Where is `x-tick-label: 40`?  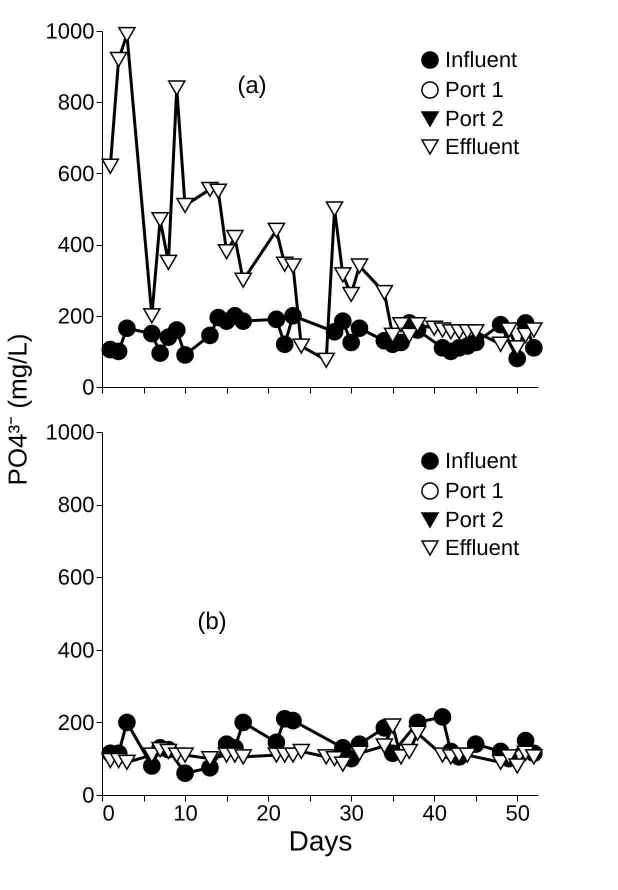
x-tick-label: 40 is located at coordinates (434, 813).